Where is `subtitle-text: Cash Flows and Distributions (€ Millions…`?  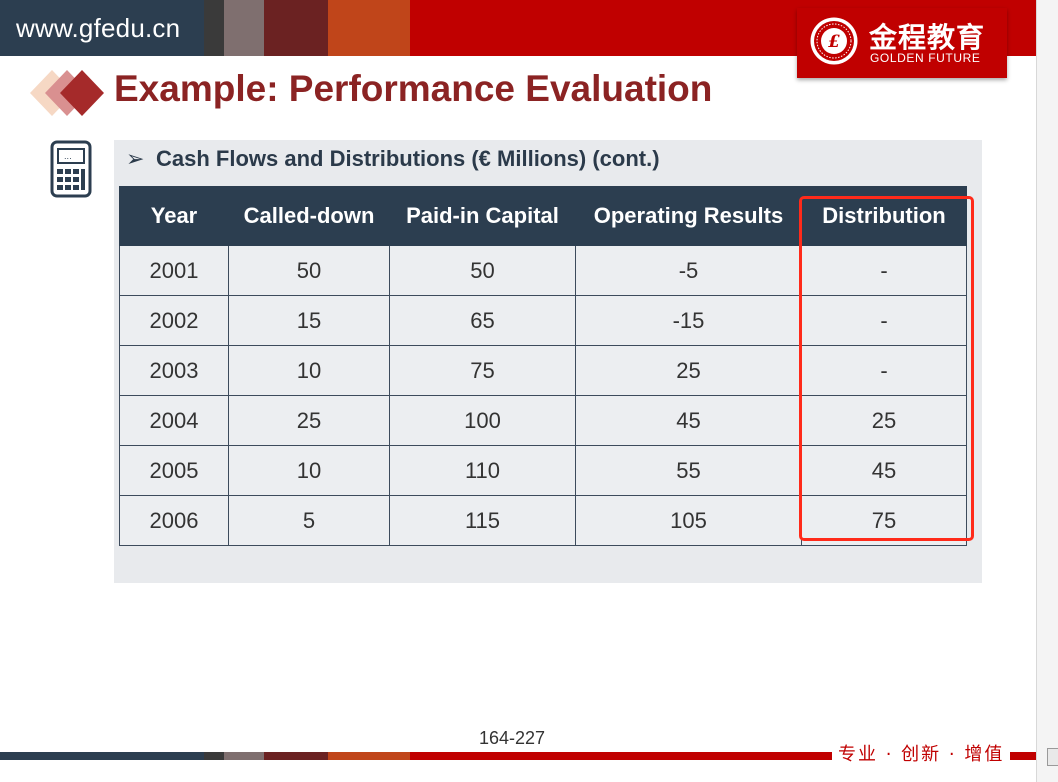
subtitle-text: Cash Flows and Distributions (€ Millions… is located at coordinates (408, 158).